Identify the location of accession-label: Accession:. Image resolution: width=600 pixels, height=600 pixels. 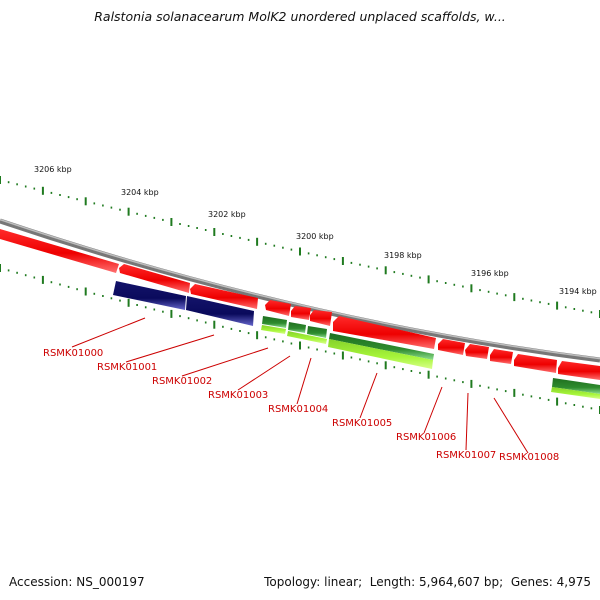
(41, 582).